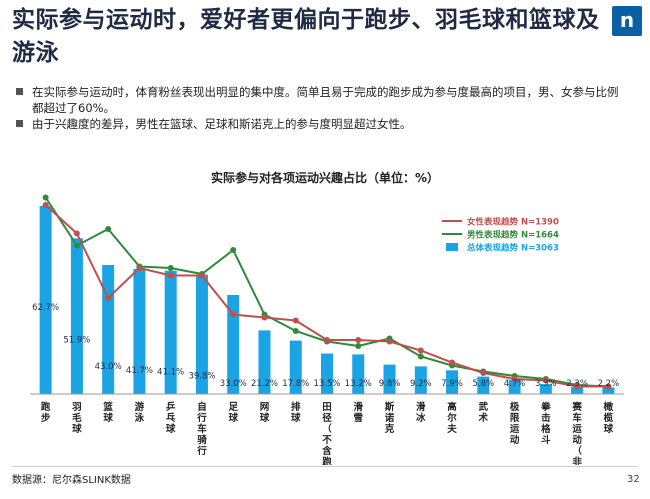  Describe the element at coordinates (576, 433) in the screenshot. I see `category-label-17: 赛车运动（非F1）` at that location.